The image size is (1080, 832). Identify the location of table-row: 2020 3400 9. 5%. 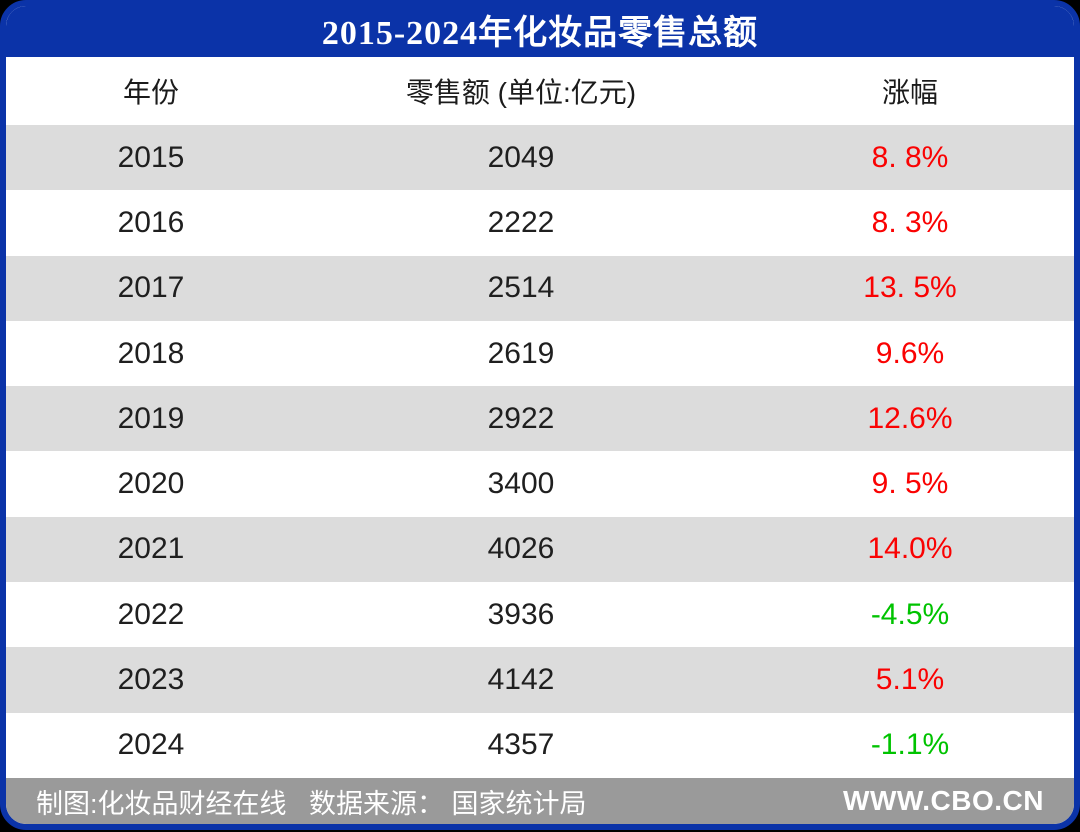
(540, 484).